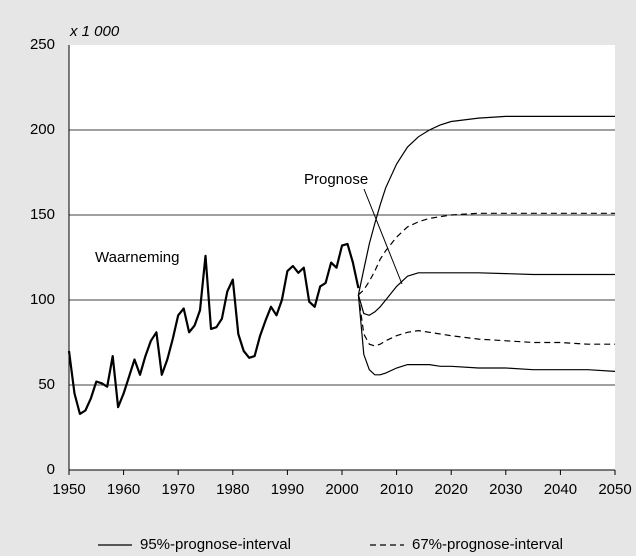 The image size is (636, 556). What do you see at coordinates (287, 489) in the screenshot?
I see `x-tick-label: 1990` at bounding box center [287, 489].